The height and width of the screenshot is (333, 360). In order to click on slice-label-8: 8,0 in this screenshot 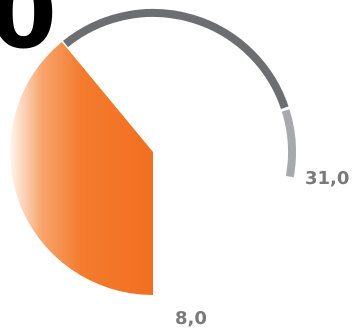, I will do `click(191, 318)`.